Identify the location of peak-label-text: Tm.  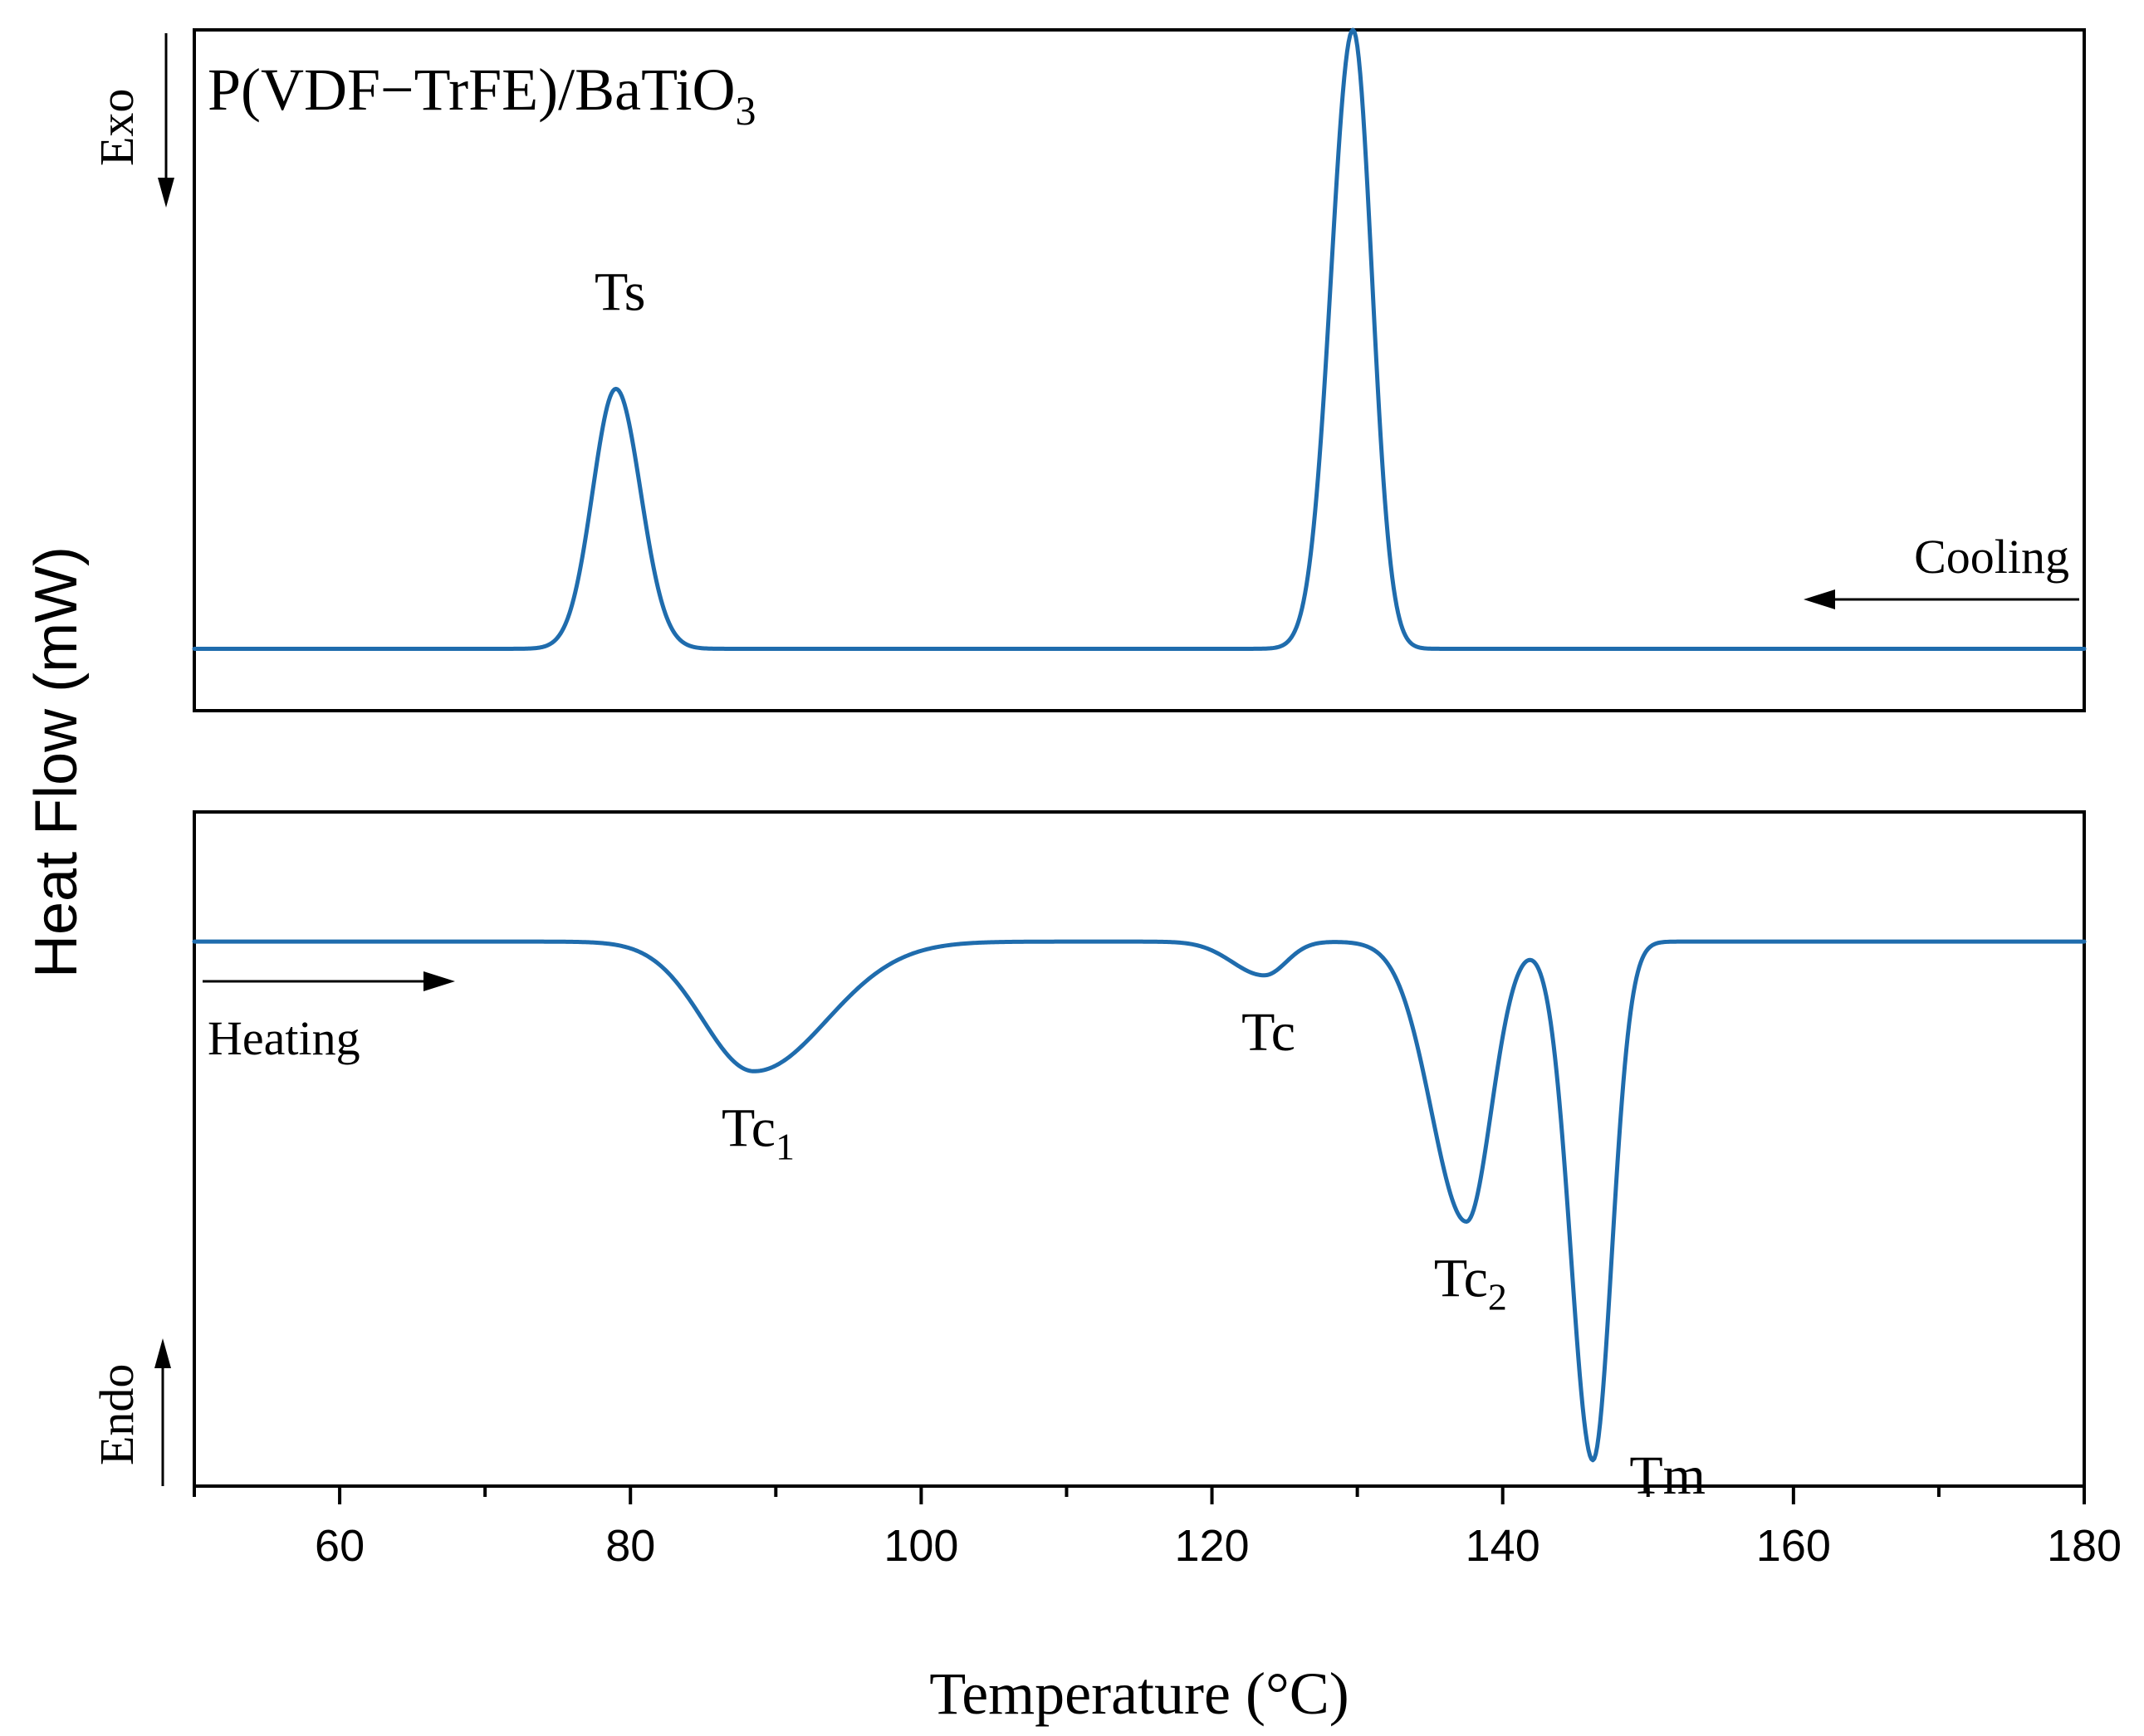
(1667, 1475).